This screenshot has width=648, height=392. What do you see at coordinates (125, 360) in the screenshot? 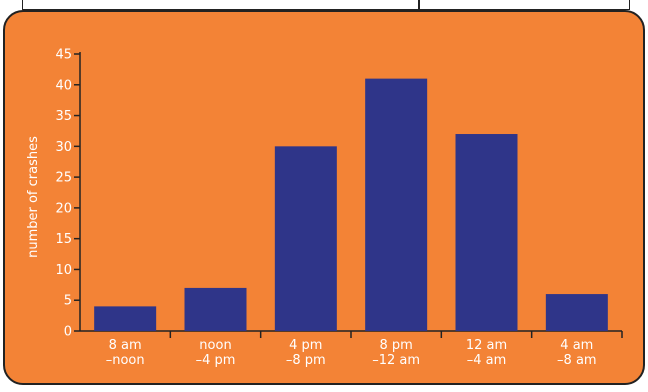
I see `x-category-label: –noon` at bounding box center [125, 360].